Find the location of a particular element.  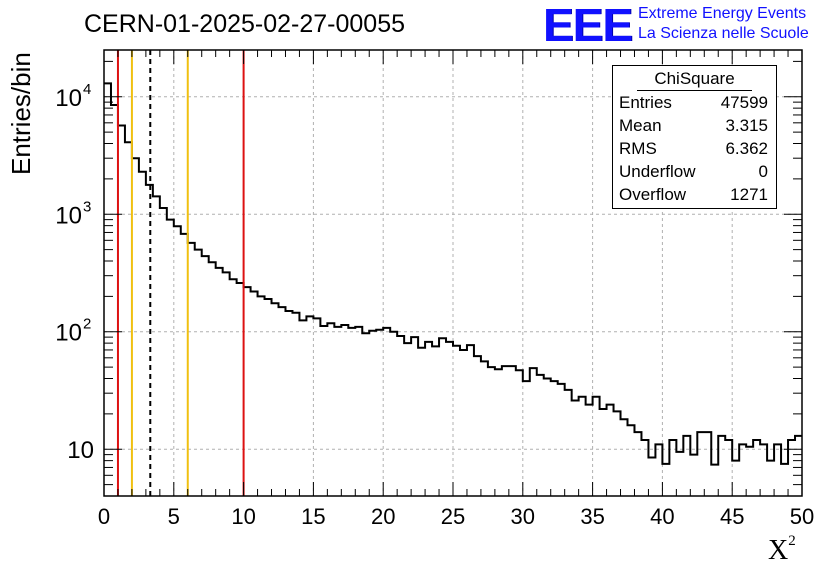

stats-title: ChiSquare is located at coordinates (694, 78).